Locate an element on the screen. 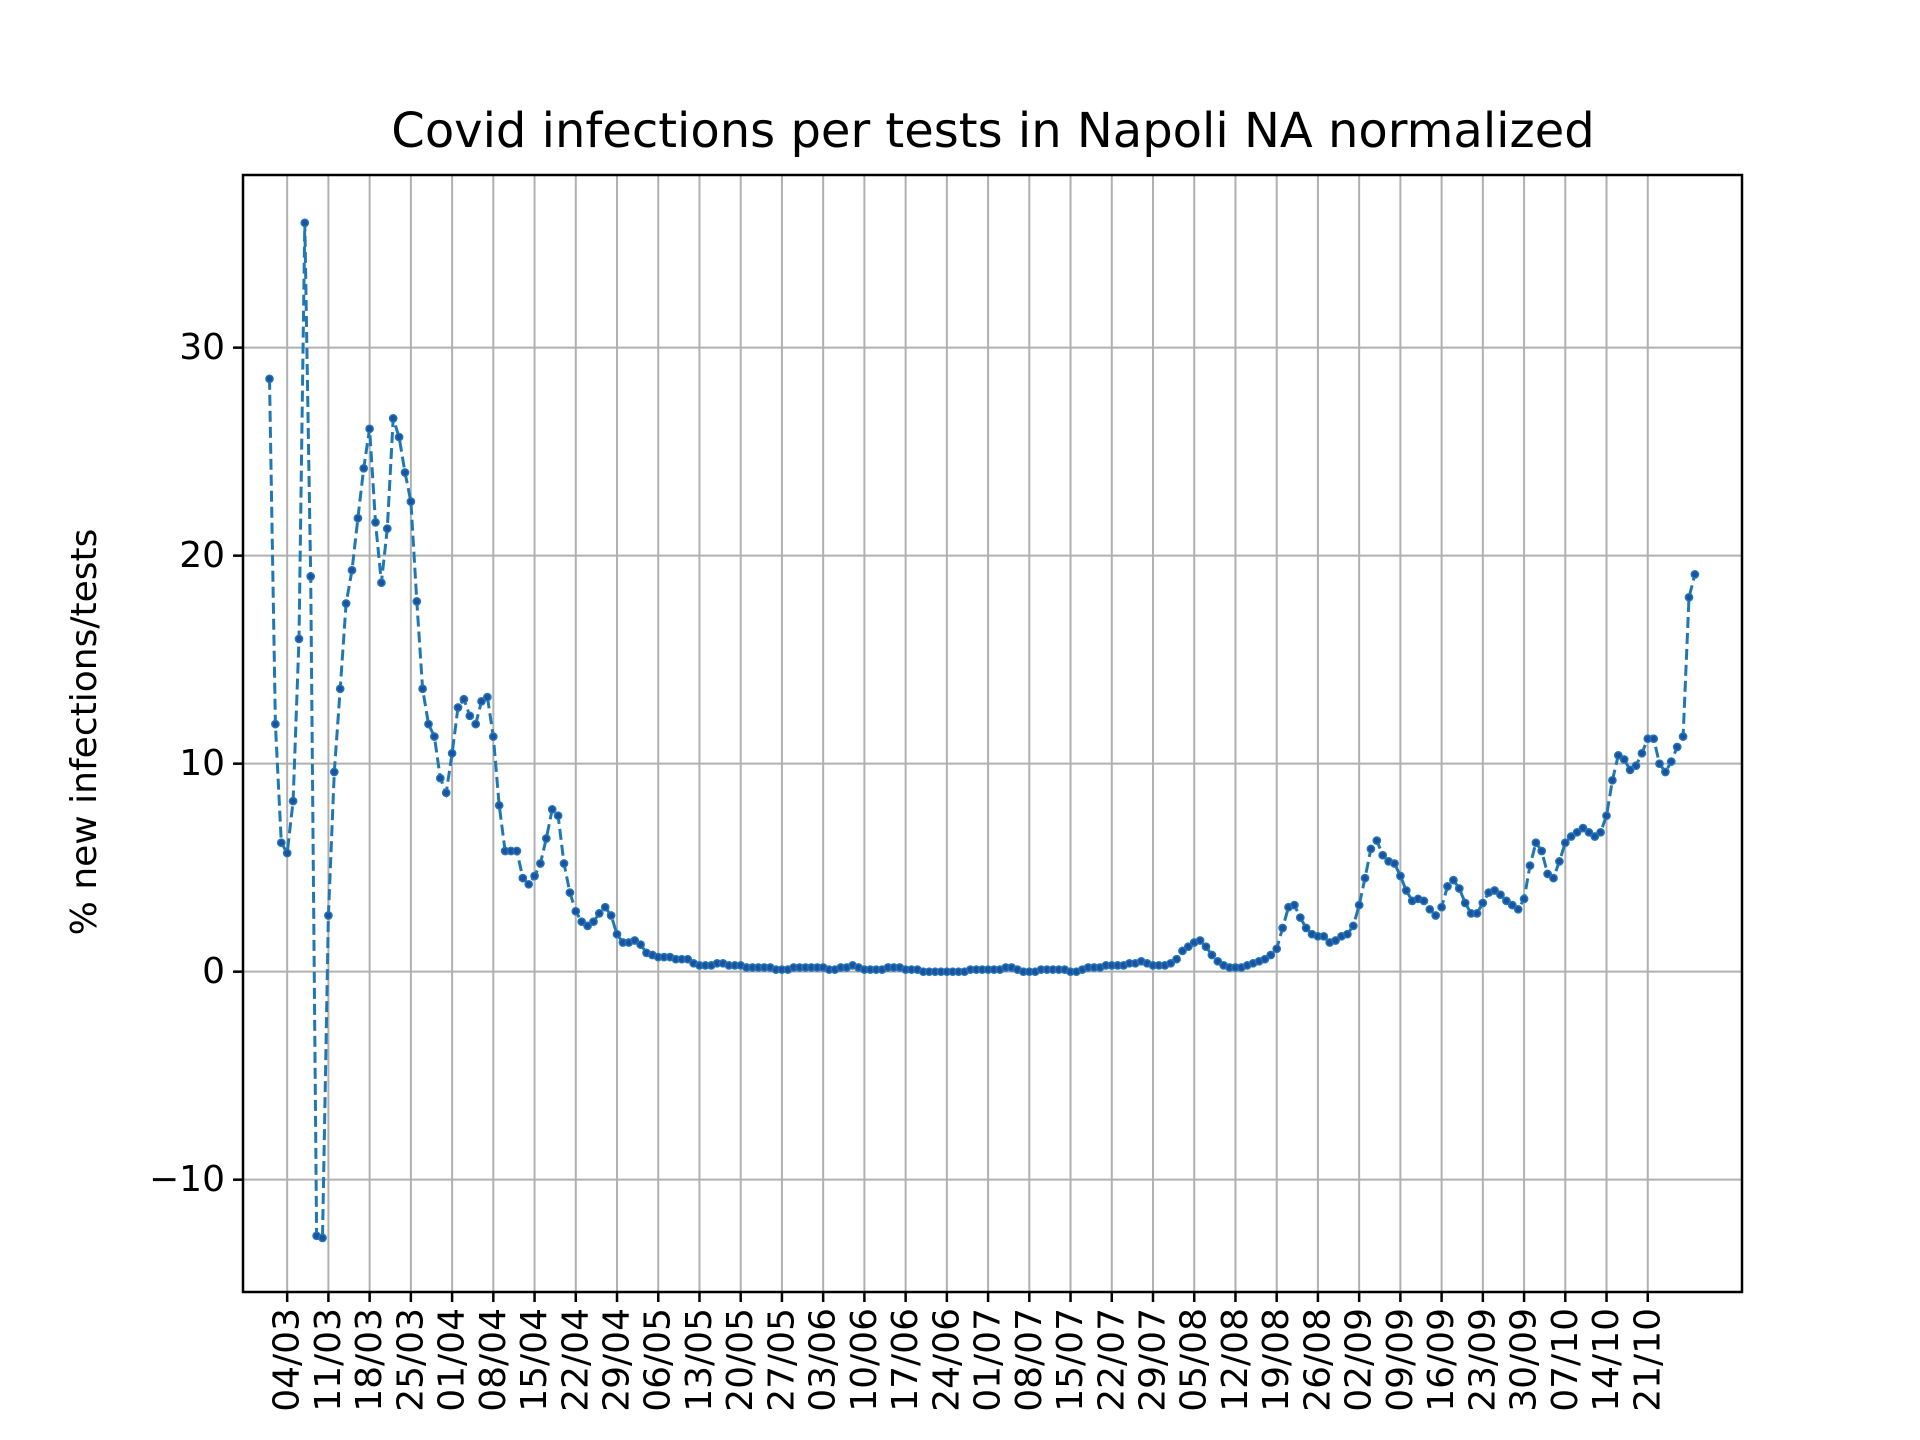 The image size is (1920, 1440). x-tick-label: 03/06 is located at coordinates (823, 1360).